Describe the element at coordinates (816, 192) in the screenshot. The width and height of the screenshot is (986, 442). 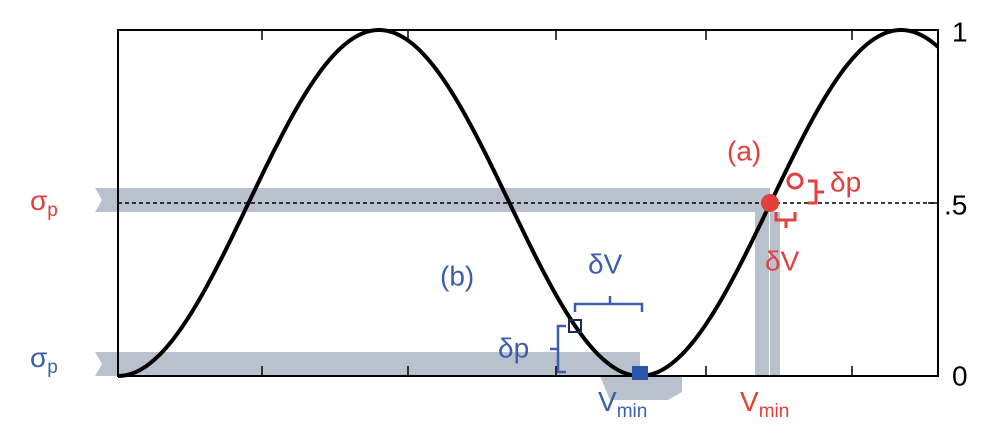
I see `bracket-dp-a` at that location.